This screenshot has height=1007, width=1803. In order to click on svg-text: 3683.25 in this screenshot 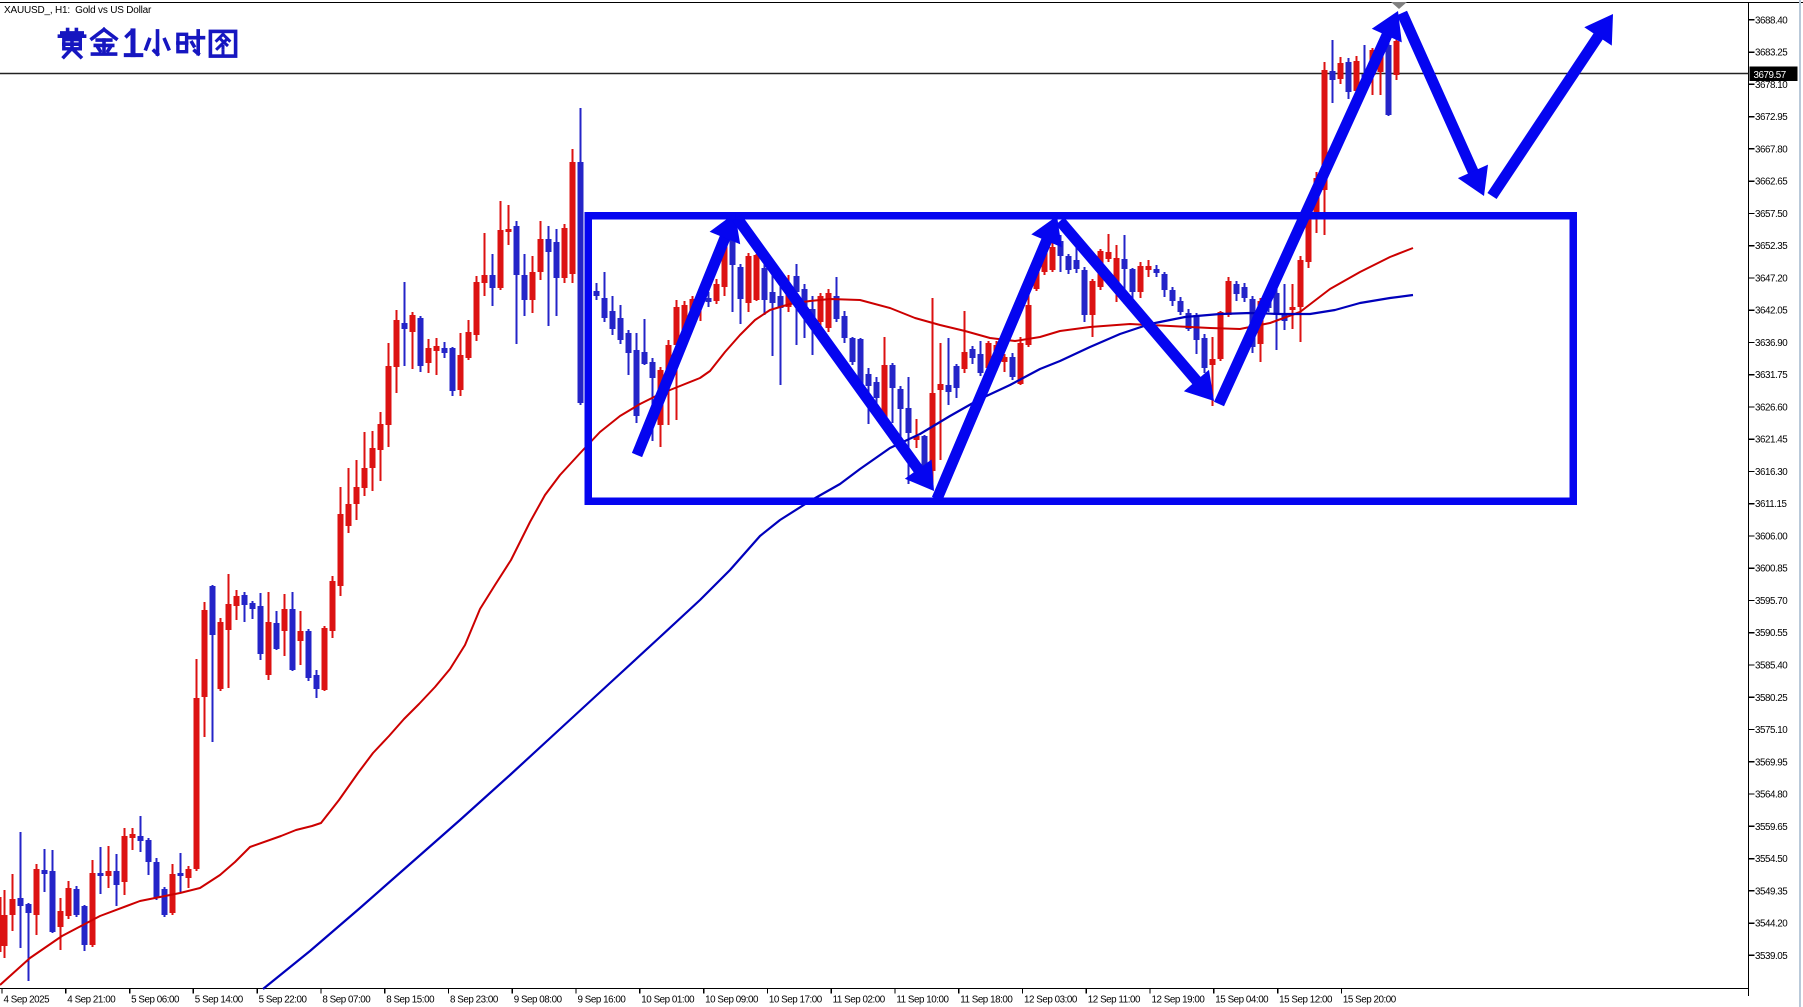, I will do `click(1771, 53)`.